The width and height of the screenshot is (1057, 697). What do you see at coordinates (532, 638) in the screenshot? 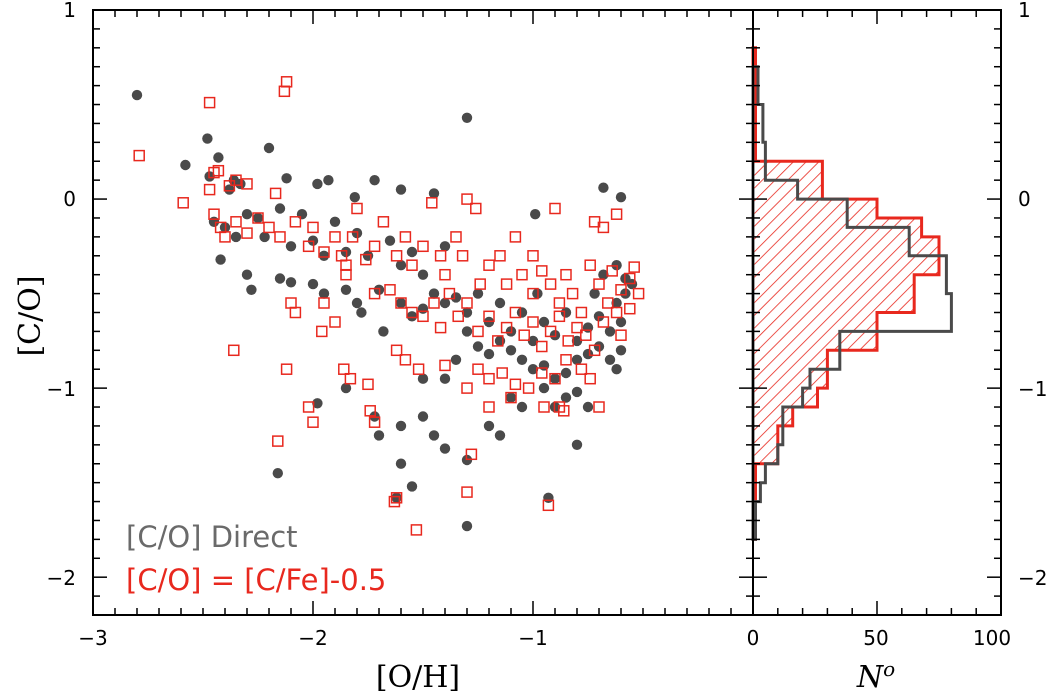
I see `xtick-label: −1` at bounding box center [532, 638].